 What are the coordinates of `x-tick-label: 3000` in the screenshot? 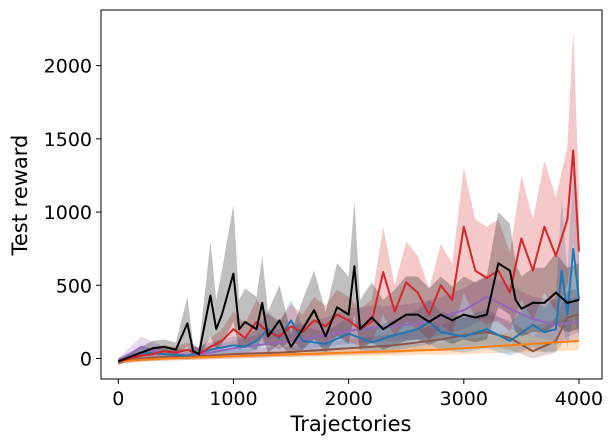 It's located at (464, 399).